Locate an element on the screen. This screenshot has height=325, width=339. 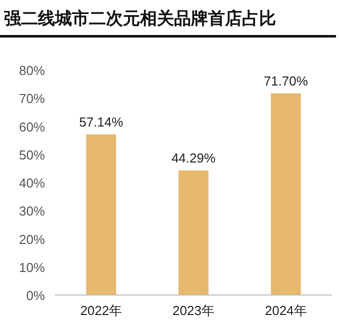
data-label: 57.14% is located at coordinates (101, 122).